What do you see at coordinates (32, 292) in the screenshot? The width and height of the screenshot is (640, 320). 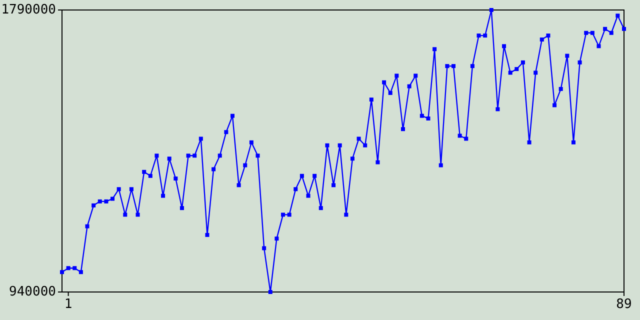 I see `y-tick-label: 940000` at bounding box center [32, 292].